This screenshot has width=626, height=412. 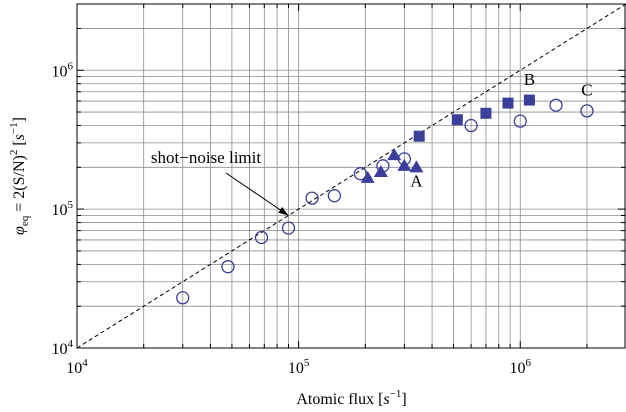 What do you see at coordinates (416, 181) in the screenshot?
I see `point-label-a: A` at bounding box center [416, 181].